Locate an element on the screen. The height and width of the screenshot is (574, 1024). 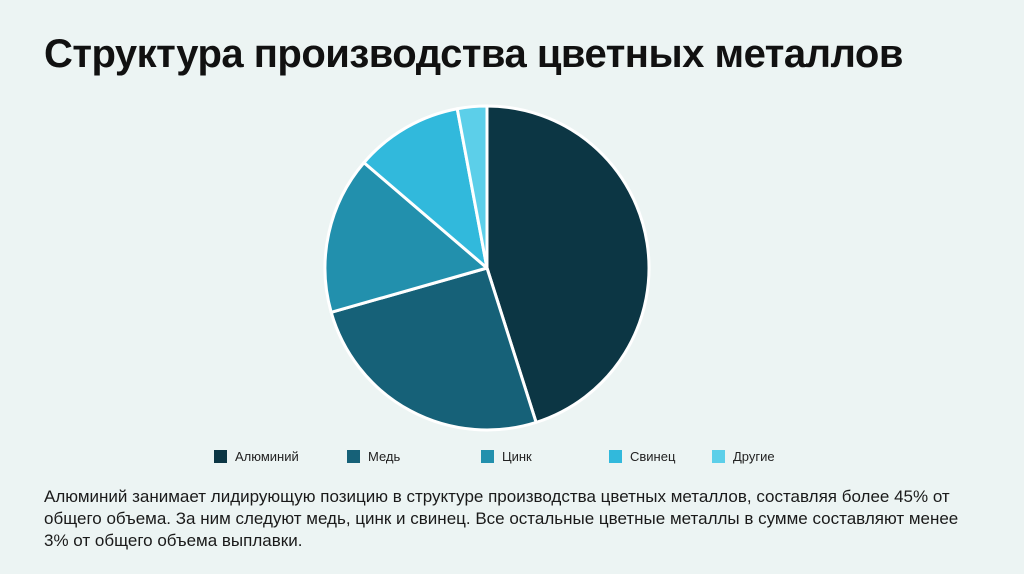
legend-item-0: Алюминий is located at coordinates (256, 456).